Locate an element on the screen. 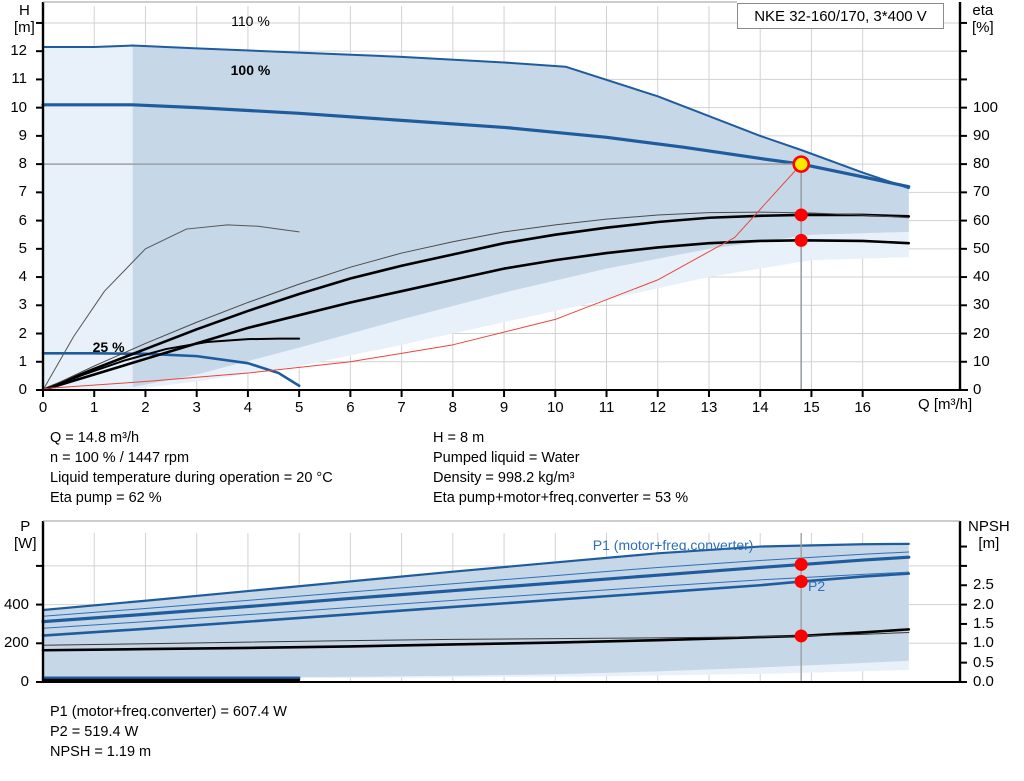 This screenshot has height=781, width=1024. tick-label-head-x: 0 is located at coordinates (43, 407).